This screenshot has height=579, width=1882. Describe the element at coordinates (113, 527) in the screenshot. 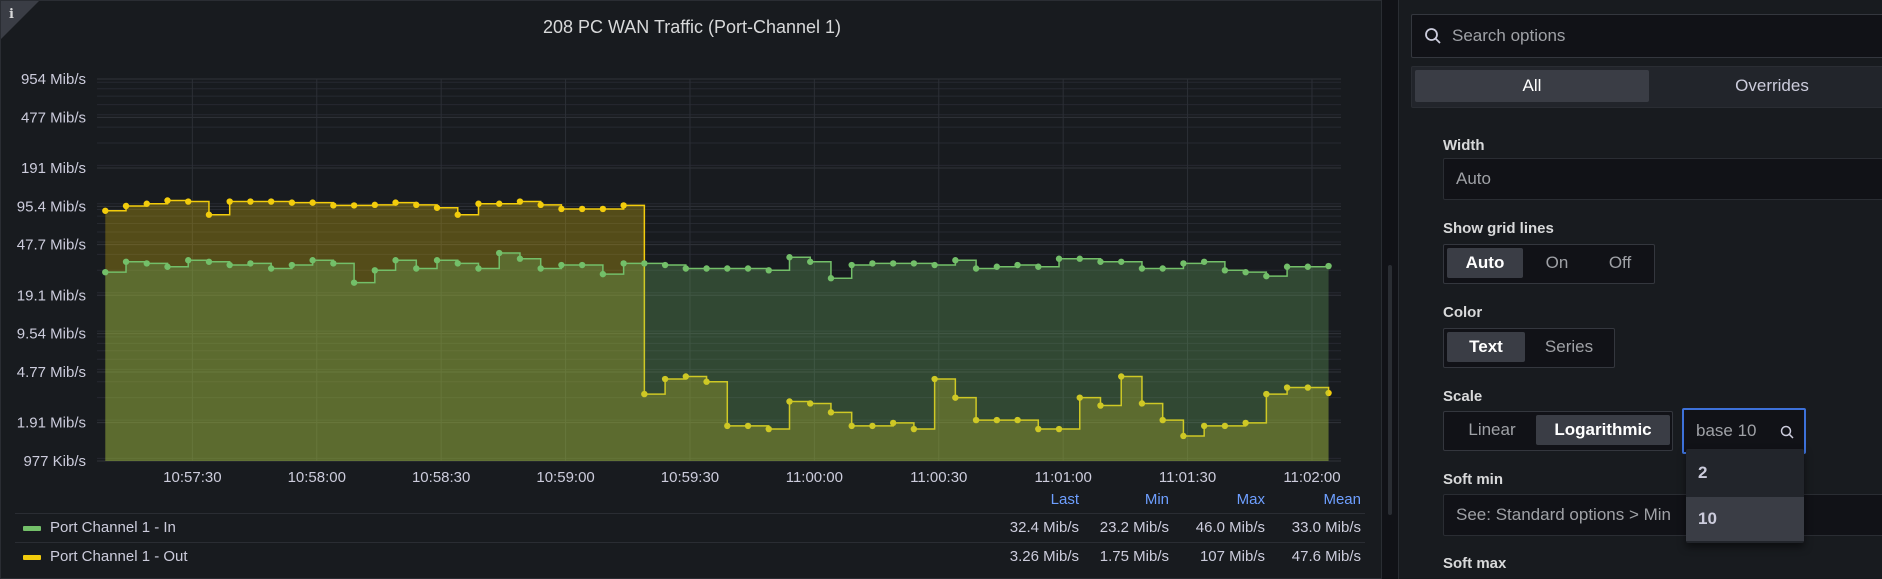

I see `legend-series-name: Port Channel 1 - In` at that location.